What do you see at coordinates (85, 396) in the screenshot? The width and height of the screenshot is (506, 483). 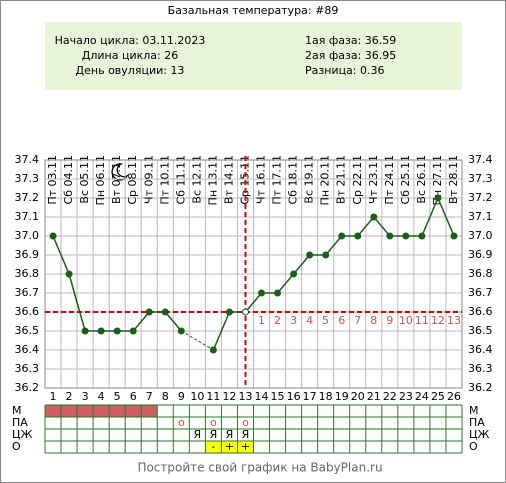 I see `x-tick-label: 3` at bounding box center [85, 396].